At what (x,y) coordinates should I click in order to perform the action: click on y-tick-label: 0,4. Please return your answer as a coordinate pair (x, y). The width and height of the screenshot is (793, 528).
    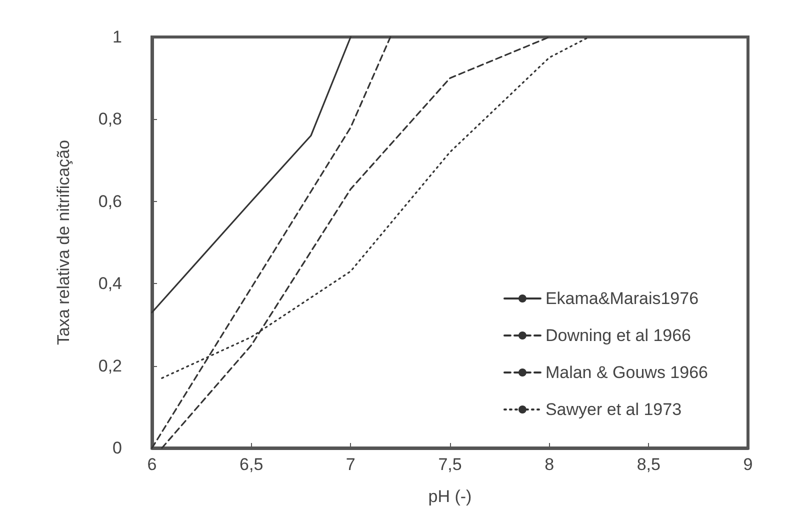
    Looking at the image, I should click on (110, 284).